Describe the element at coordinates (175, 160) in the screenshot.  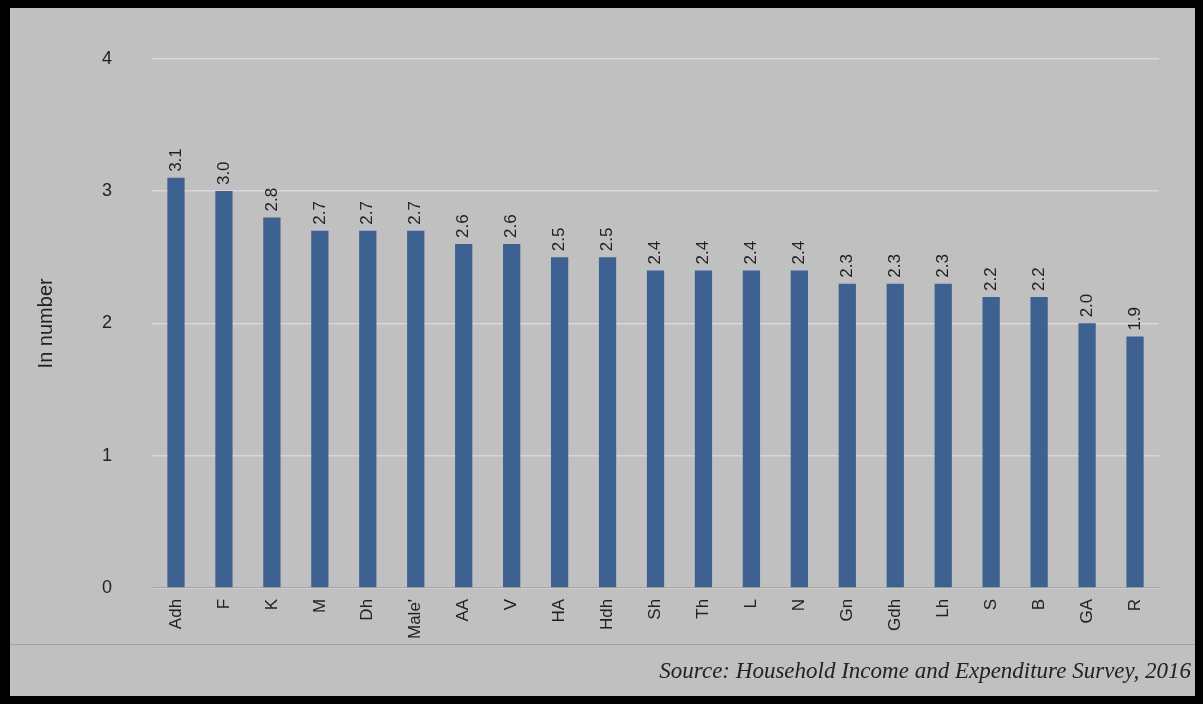
I see `data-label: 3.1` at that location.